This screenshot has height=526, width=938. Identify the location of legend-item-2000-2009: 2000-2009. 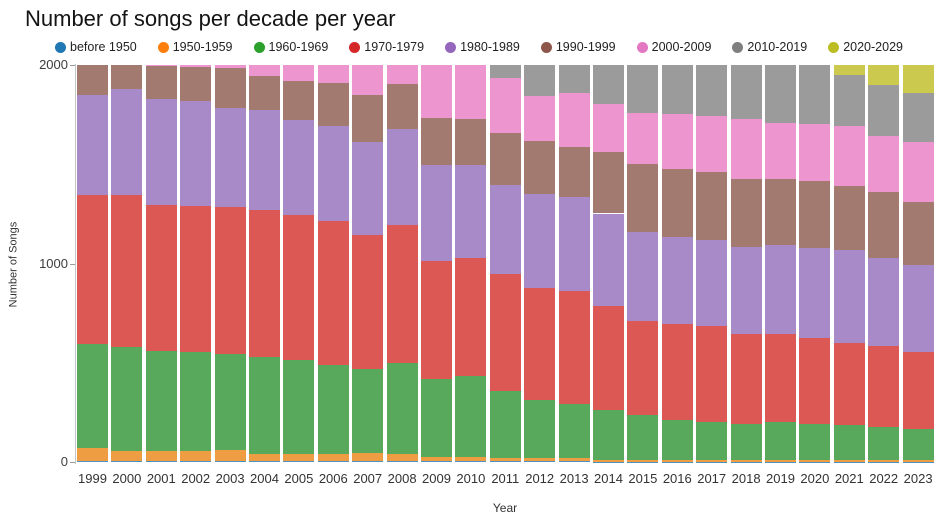
(673, 47).